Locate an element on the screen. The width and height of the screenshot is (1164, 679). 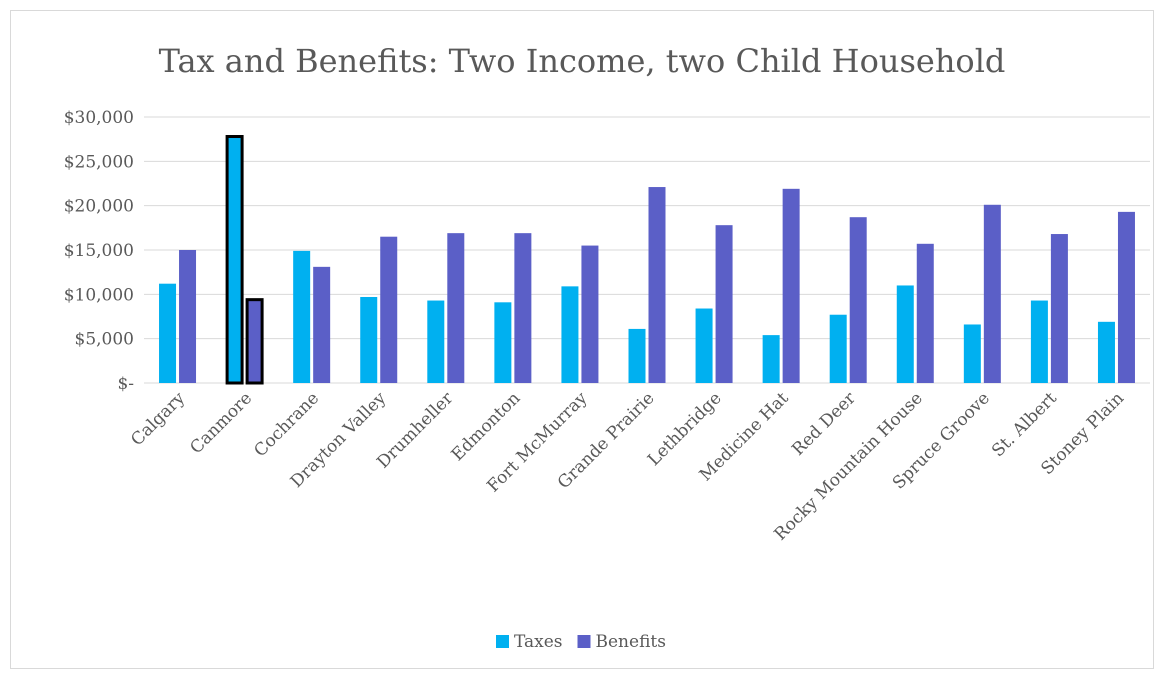
bar-taxes-st-albert is located at coordinates (1039, 341).